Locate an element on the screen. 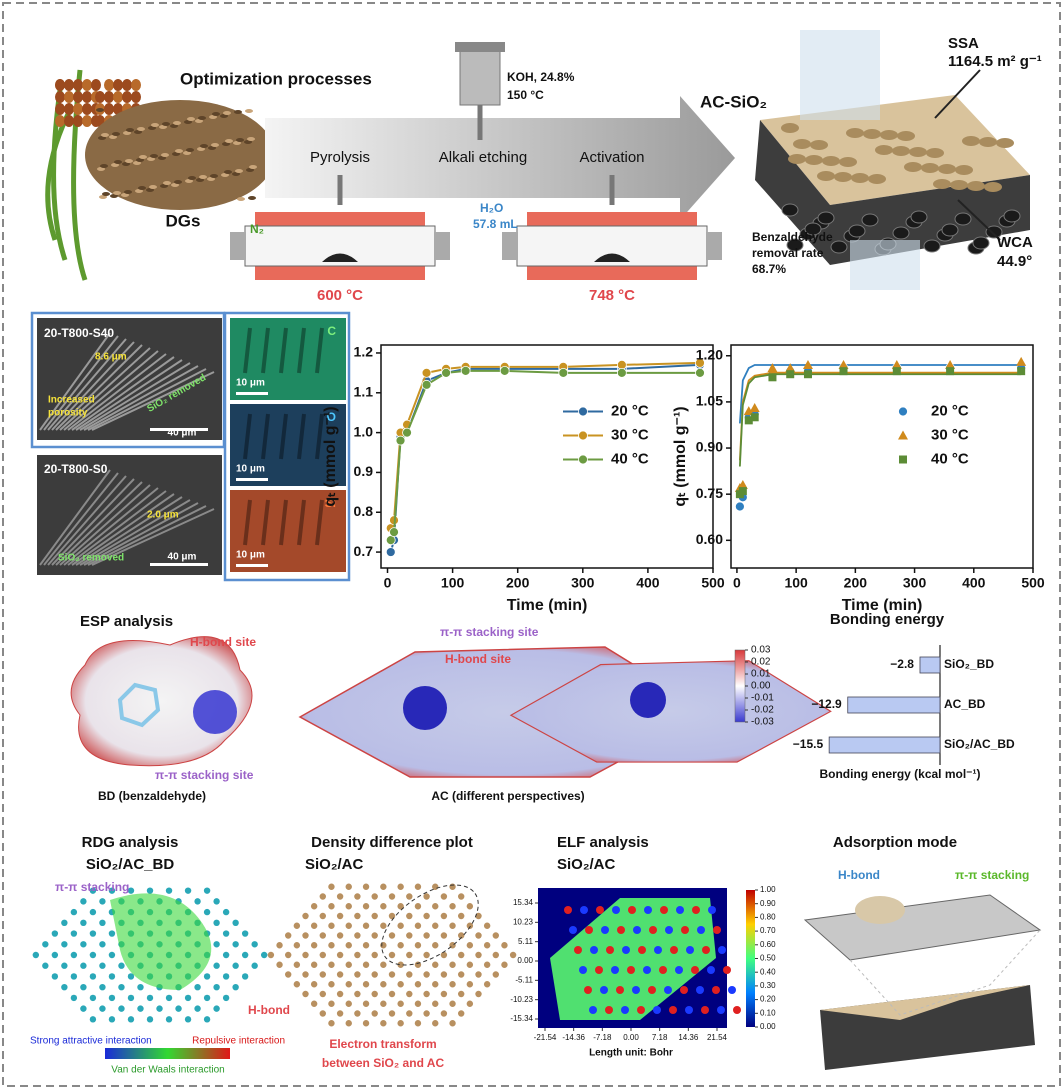 The image size is (1063, 1089). colorbar-label: 0.01 is located at coordinates (761, 674).